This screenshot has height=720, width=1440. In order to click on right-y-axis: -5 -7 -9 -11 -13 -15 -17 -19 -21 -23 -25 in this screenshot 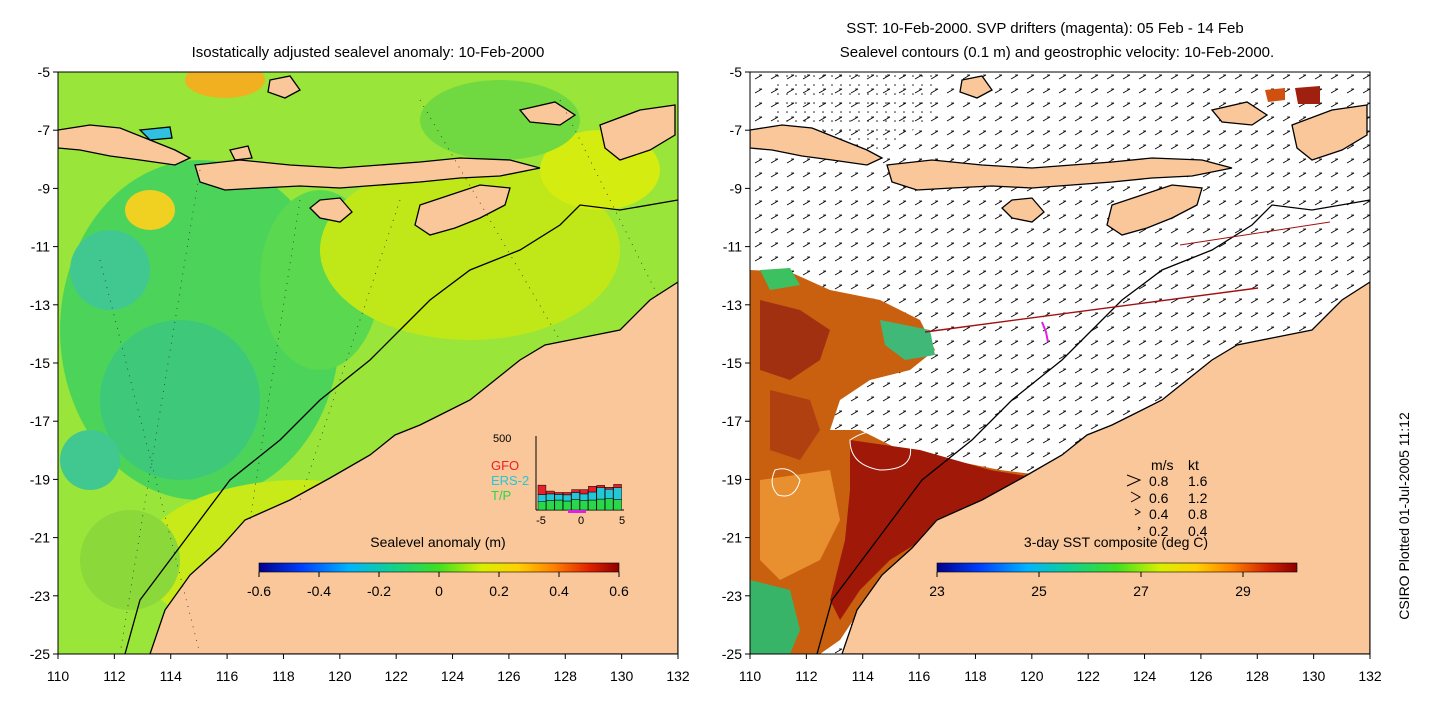, I will do `click(736, 363)`.